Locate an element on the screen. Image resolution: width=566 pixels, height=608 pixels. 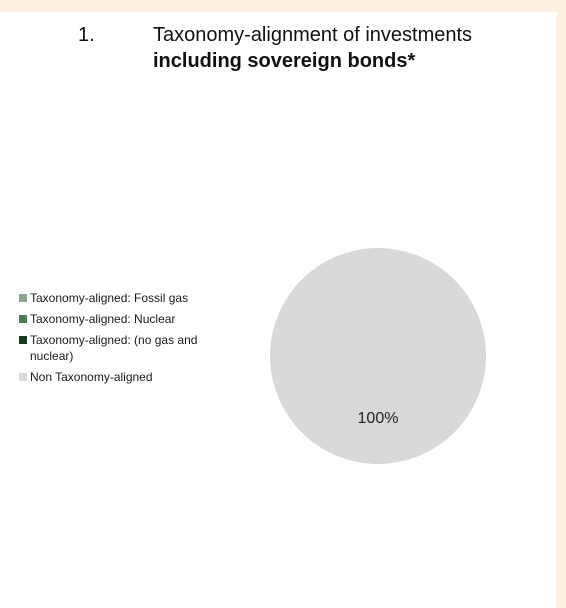
legend-label: Taxonomy-aligned: Nuclear is located at coordinates (103, 319).